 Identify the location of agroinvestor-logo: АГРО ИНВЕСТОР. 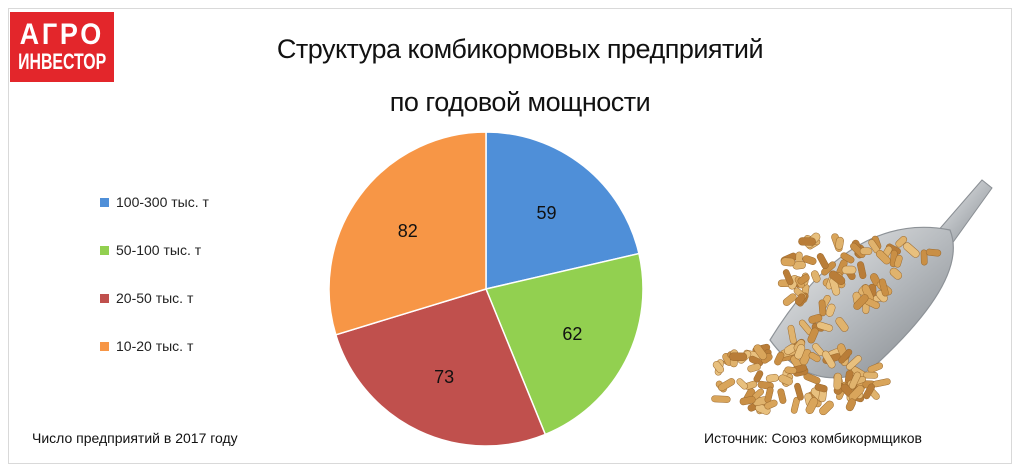
(62, 47).